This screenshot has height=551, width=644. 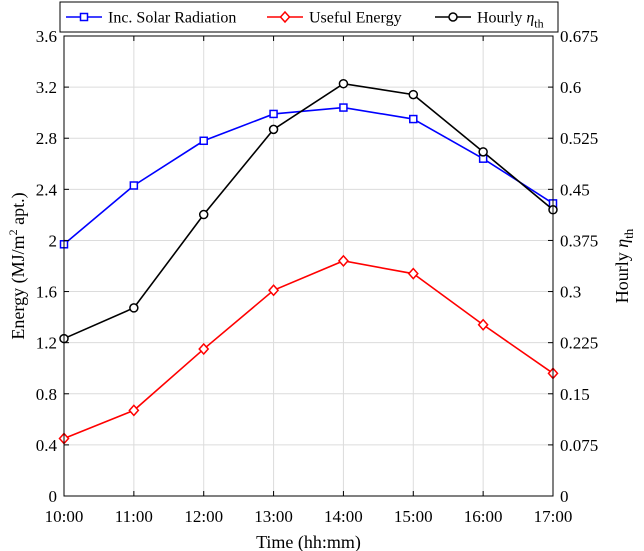 What do you see at coordinates (575, 189) in the screenshot?
I see `y2-tick-label: 0.45` at bounding box center [575, 189].